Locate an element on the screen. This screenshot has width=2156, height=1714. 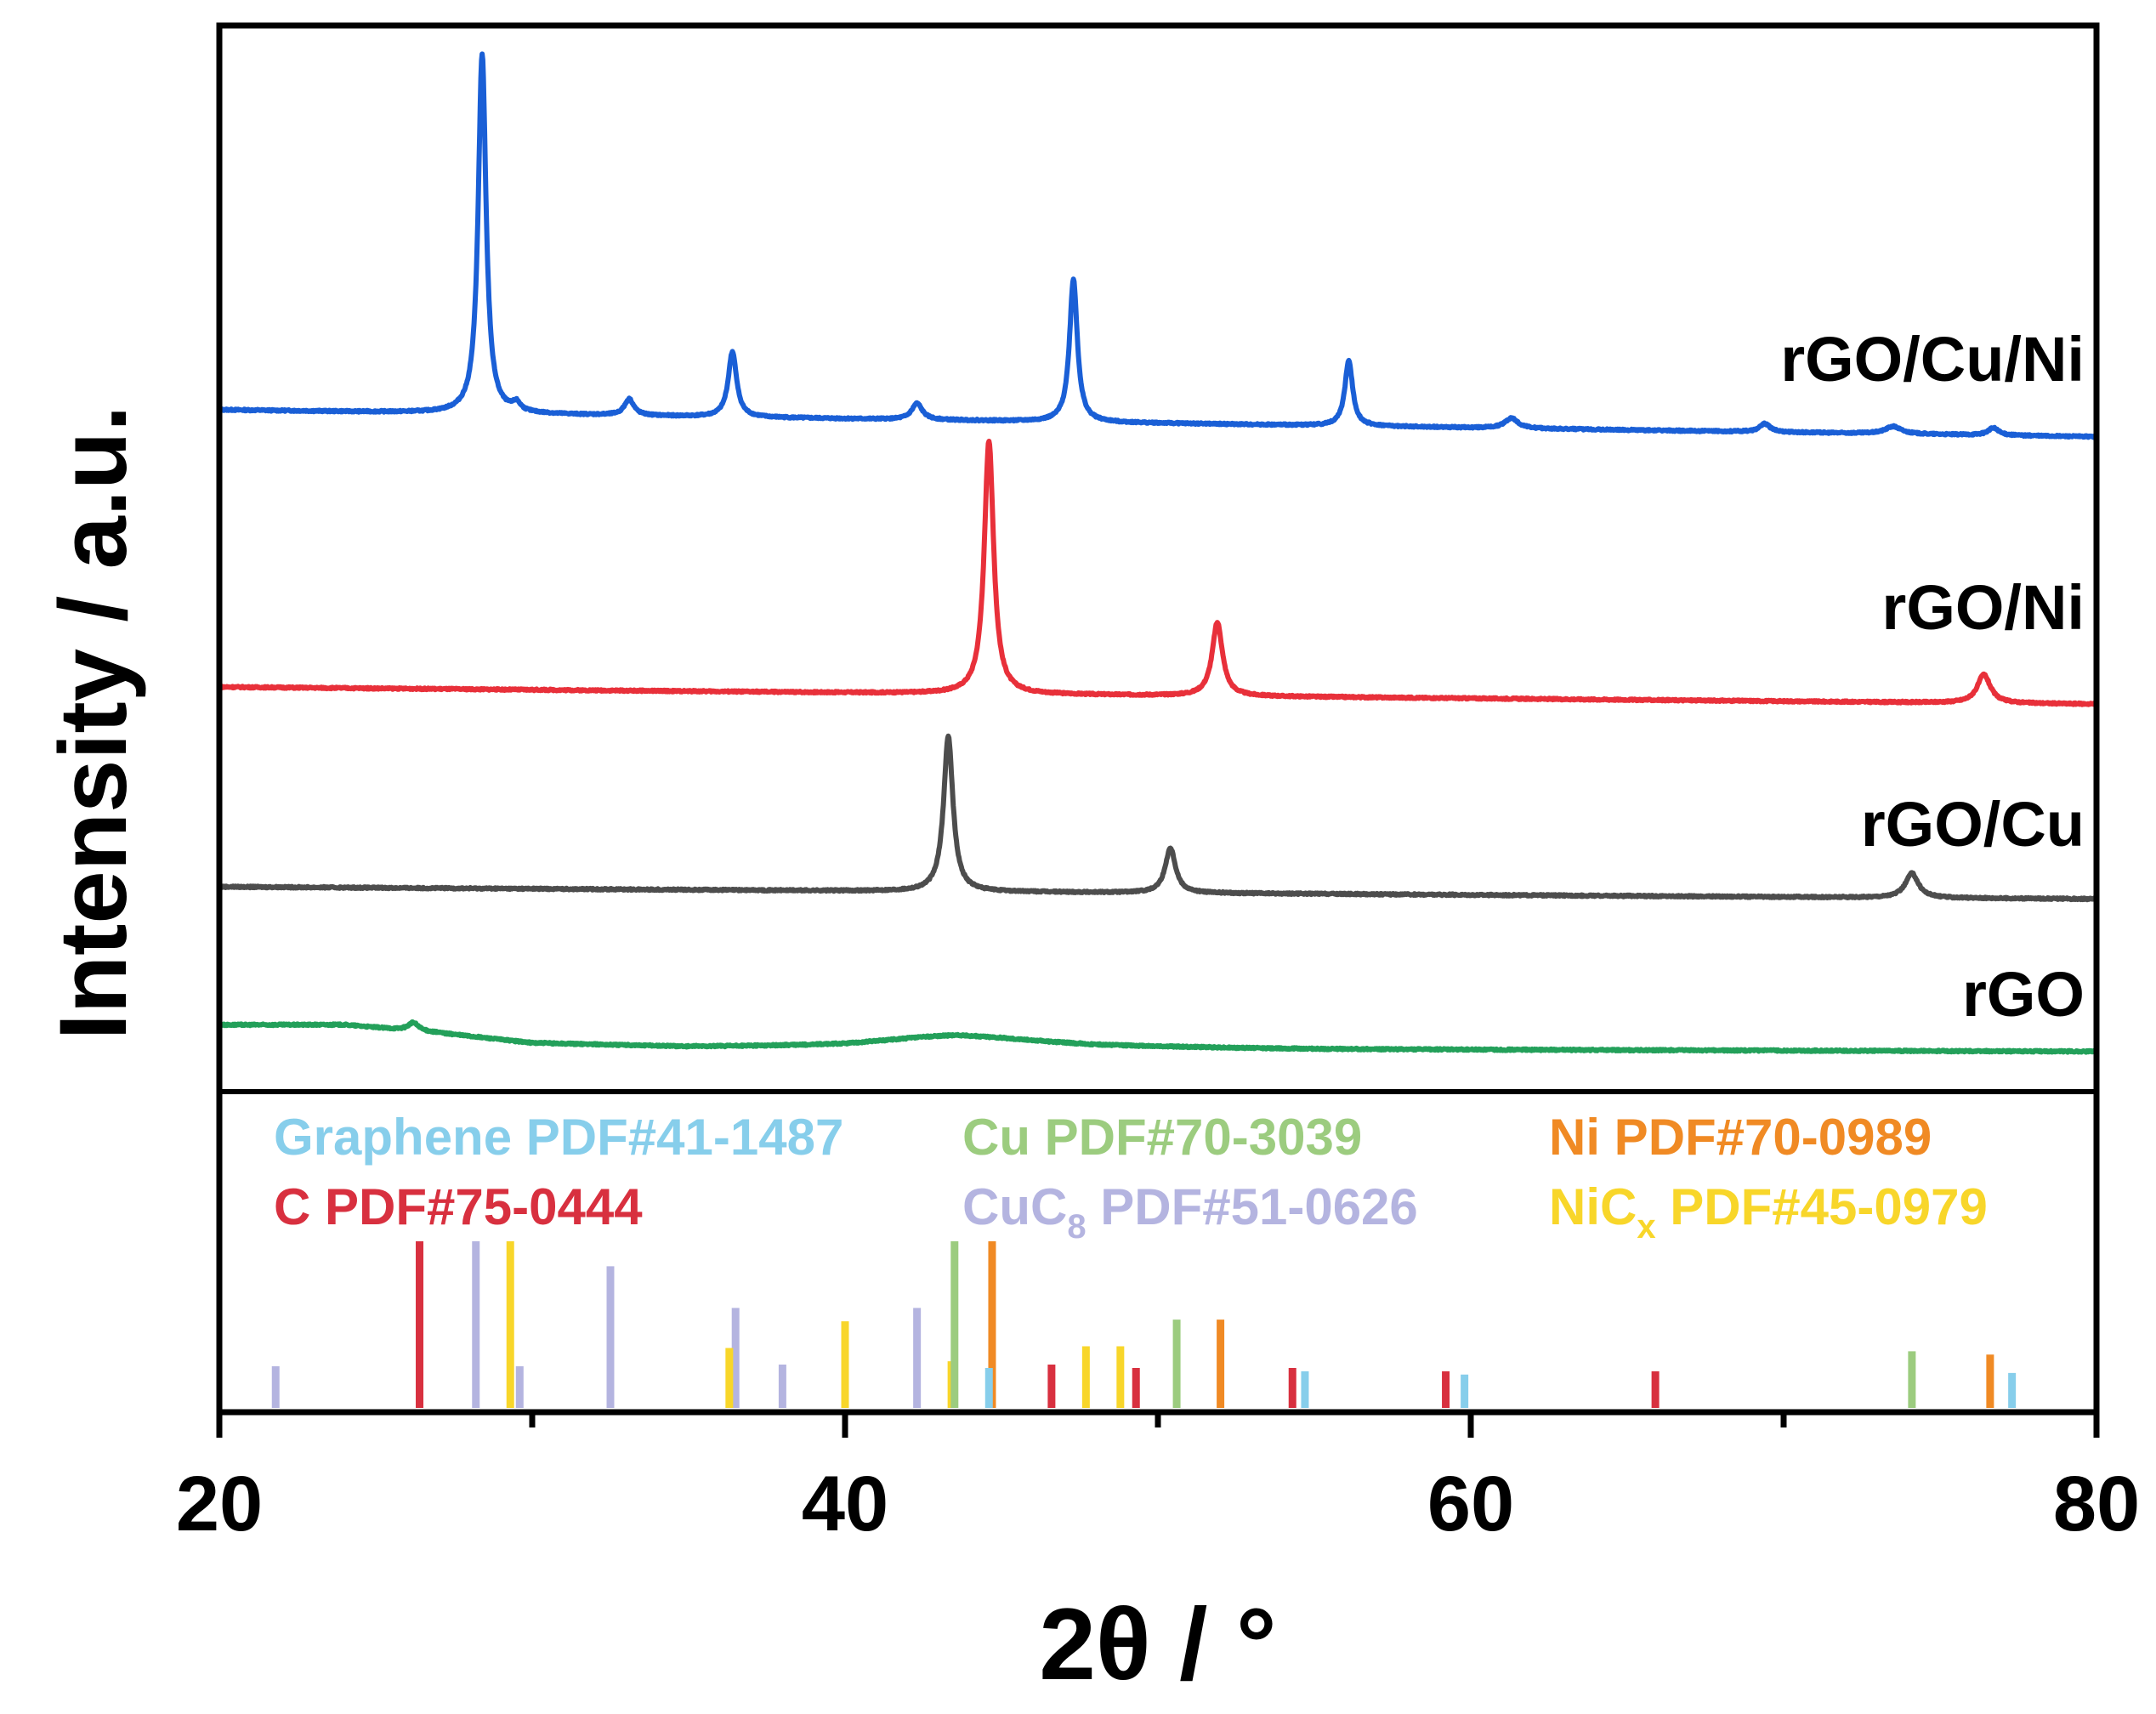
ref-legend-ni: Ni PDF#70-0989 is located at coordinates (1741, 1137).